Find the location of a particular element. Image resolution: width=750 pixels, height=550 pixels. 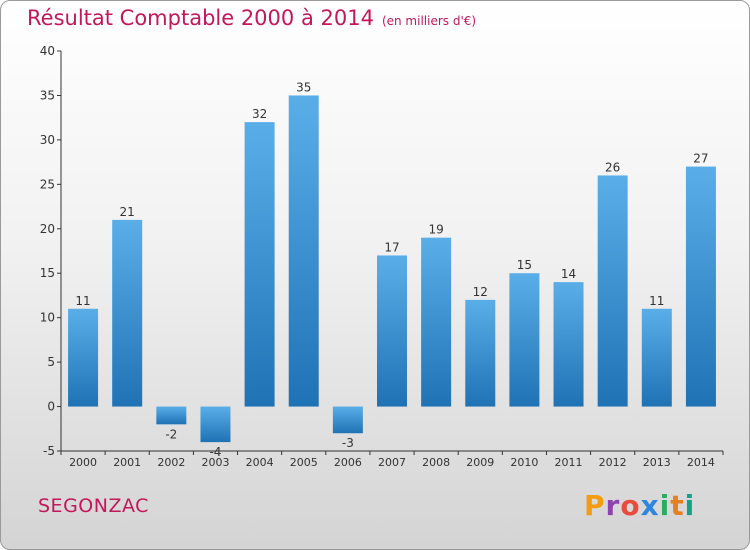

data-label: 19 is located at coordinates (435, 230).